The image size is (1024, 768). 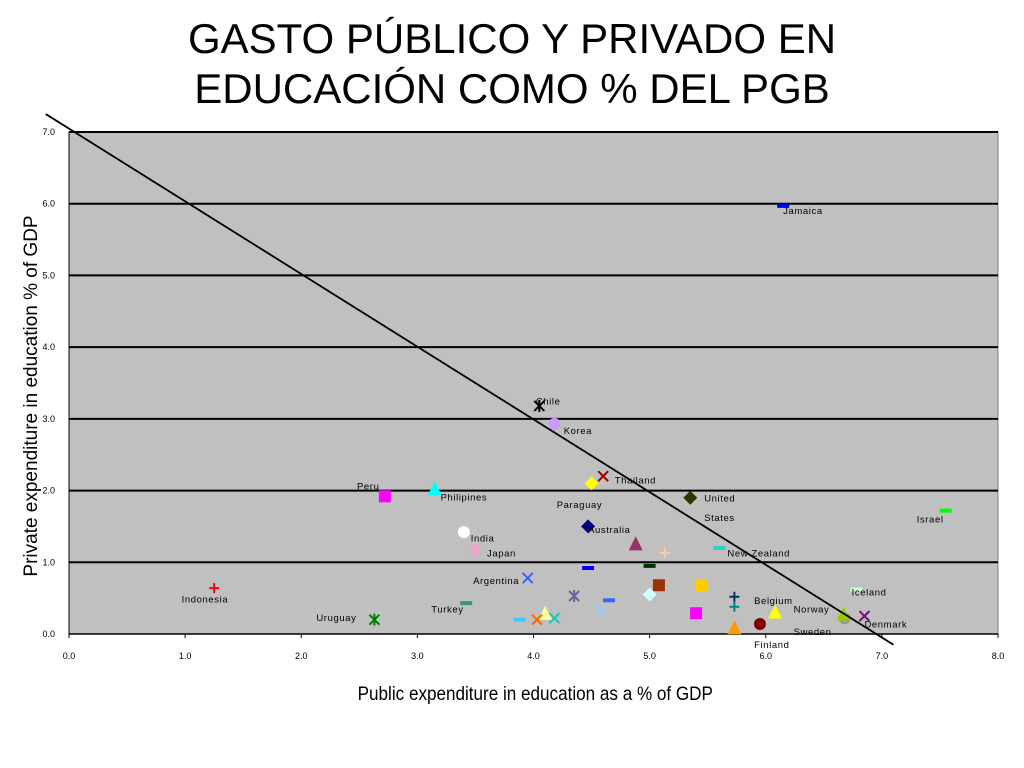 I want to click on x-tick-label: 1.0, so click(x=185, y=656).